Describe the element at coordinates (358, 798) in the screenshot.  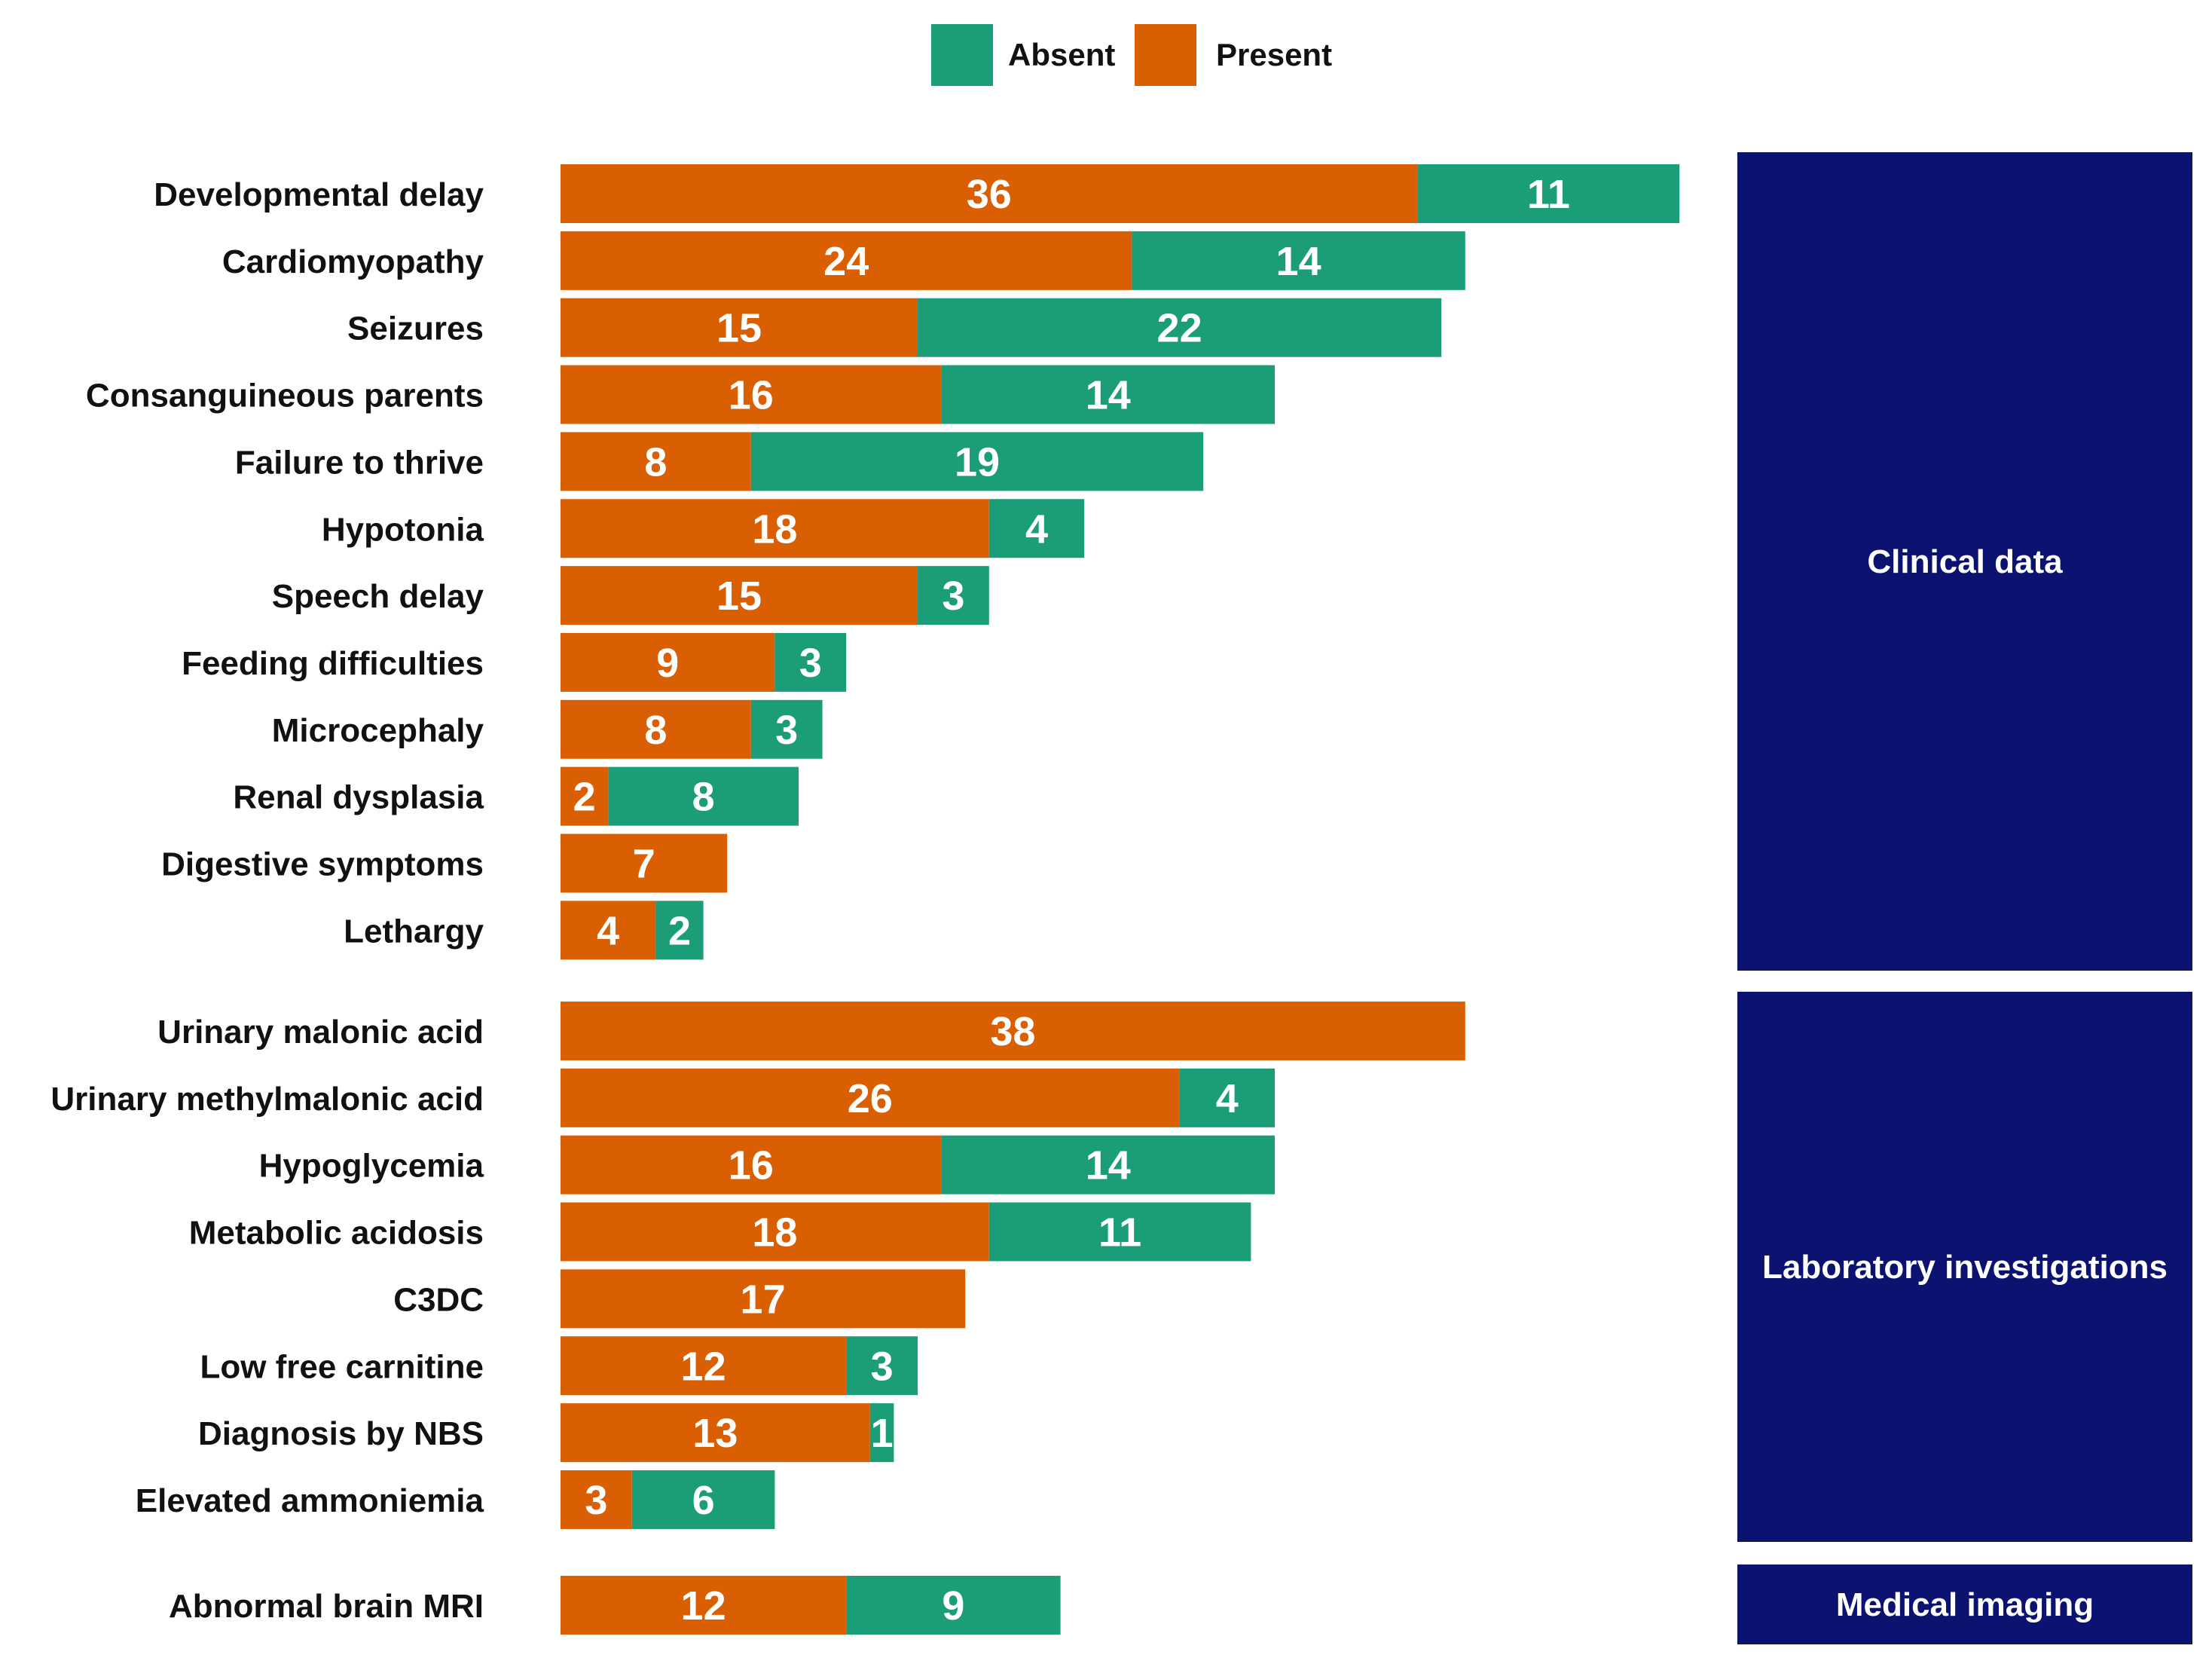
I see `category-label-renal-dysplasia: Renal dysplasia` at that location.